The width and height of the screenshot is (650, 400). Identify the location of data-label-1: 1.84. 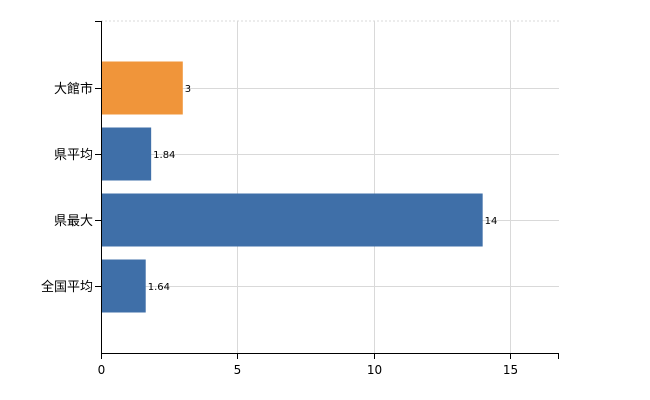
(164, 155).